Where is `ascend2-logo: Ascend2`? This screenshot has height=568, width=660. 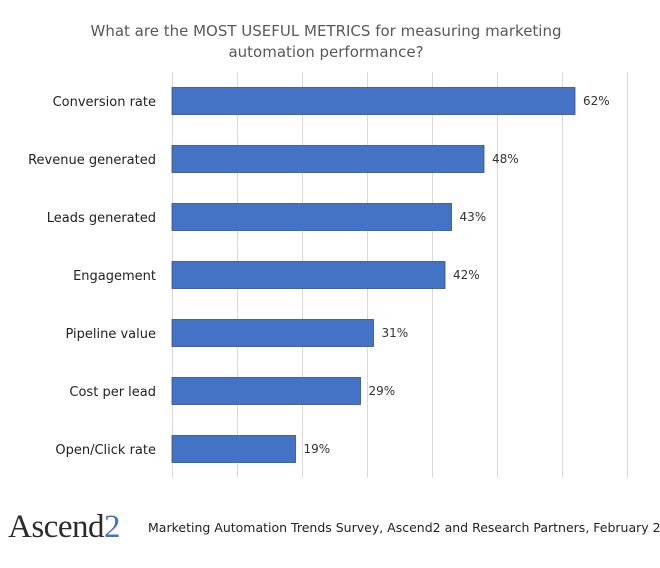 ascend2-logo: Ascend2 is located at coordinates (64, 527).